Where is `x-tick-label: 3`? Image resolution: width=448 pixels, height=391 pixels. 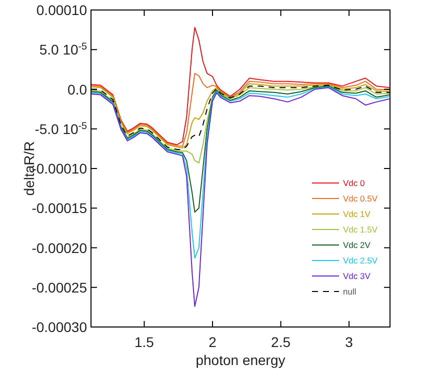
x-tick-label: 3 is located at coordinates (349, 342).